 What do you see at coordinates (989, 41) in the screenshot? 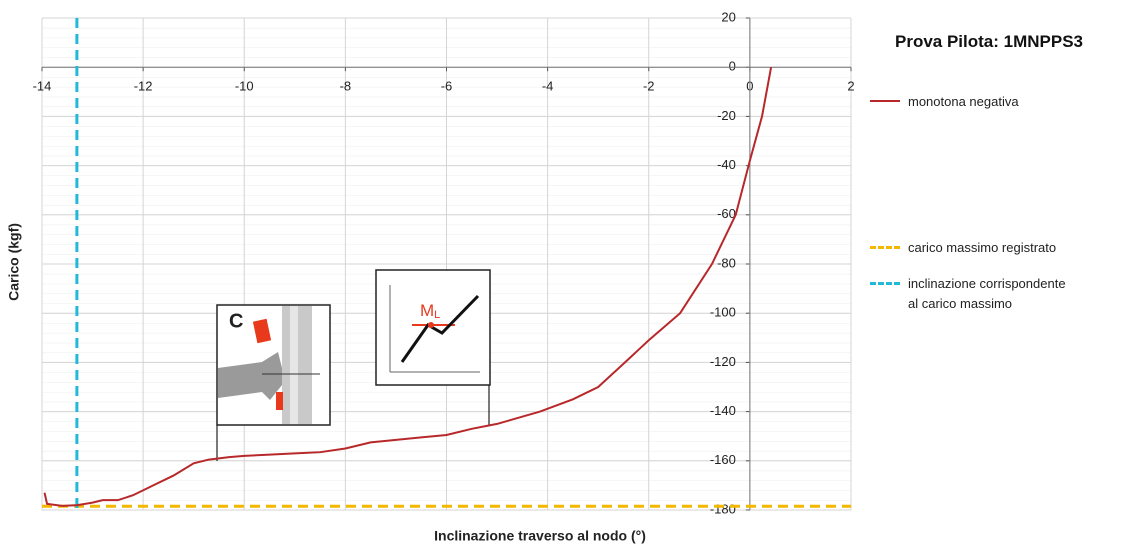
I see `chart-title: Prova Pilota: 1MNPPS3` at bounding box center [989, 41].